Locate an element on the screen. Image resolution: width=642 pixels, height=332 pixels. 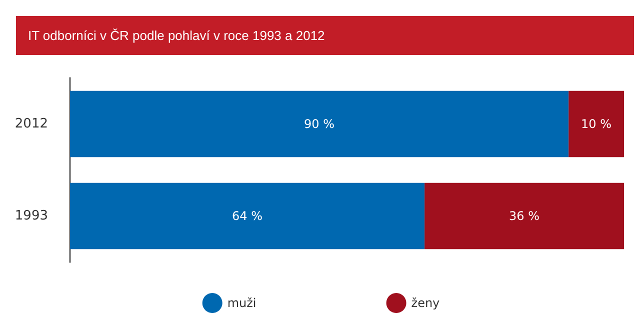
data-label: 36 % is located at coordinates (524, 216).